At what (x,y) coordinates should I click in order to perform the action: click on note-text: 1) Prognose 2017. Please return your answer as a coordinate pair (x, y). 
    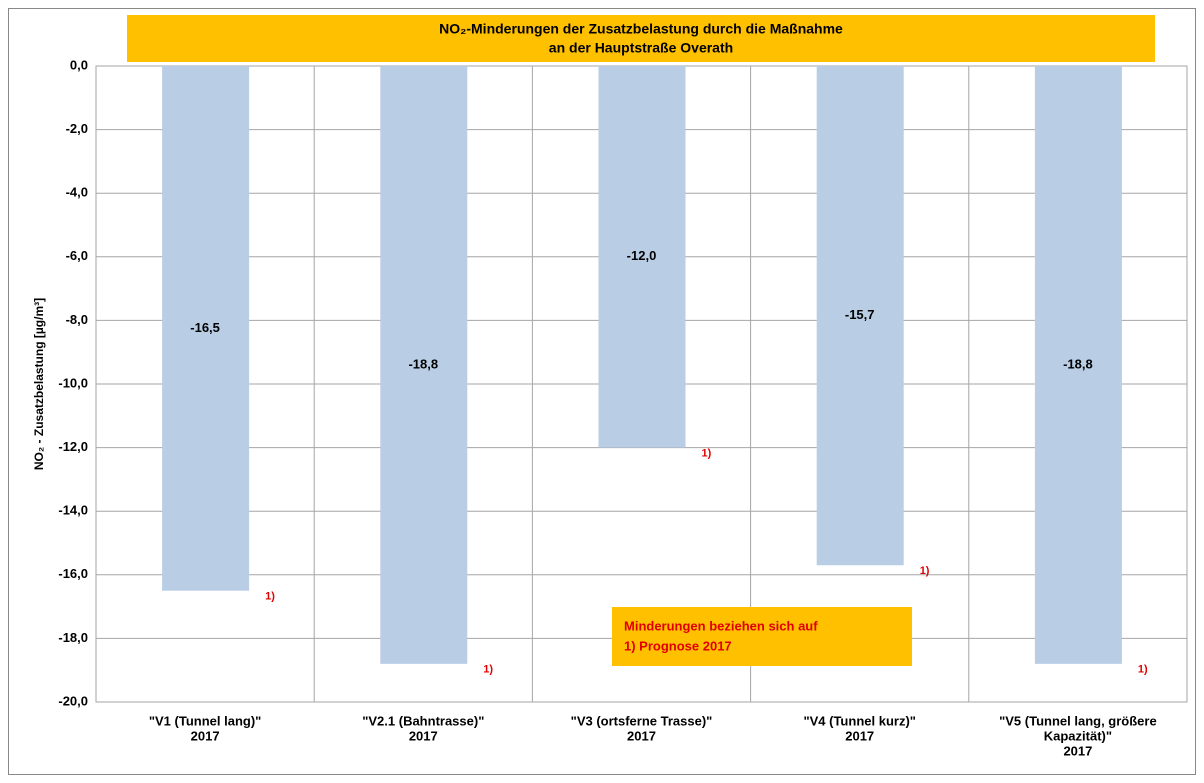
    Looking at the image, I should click on (678, 645).